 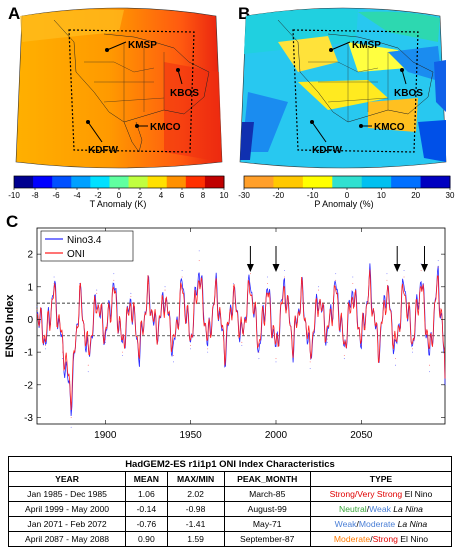 I want to click on event-arrows, so click(x=337, y=259).